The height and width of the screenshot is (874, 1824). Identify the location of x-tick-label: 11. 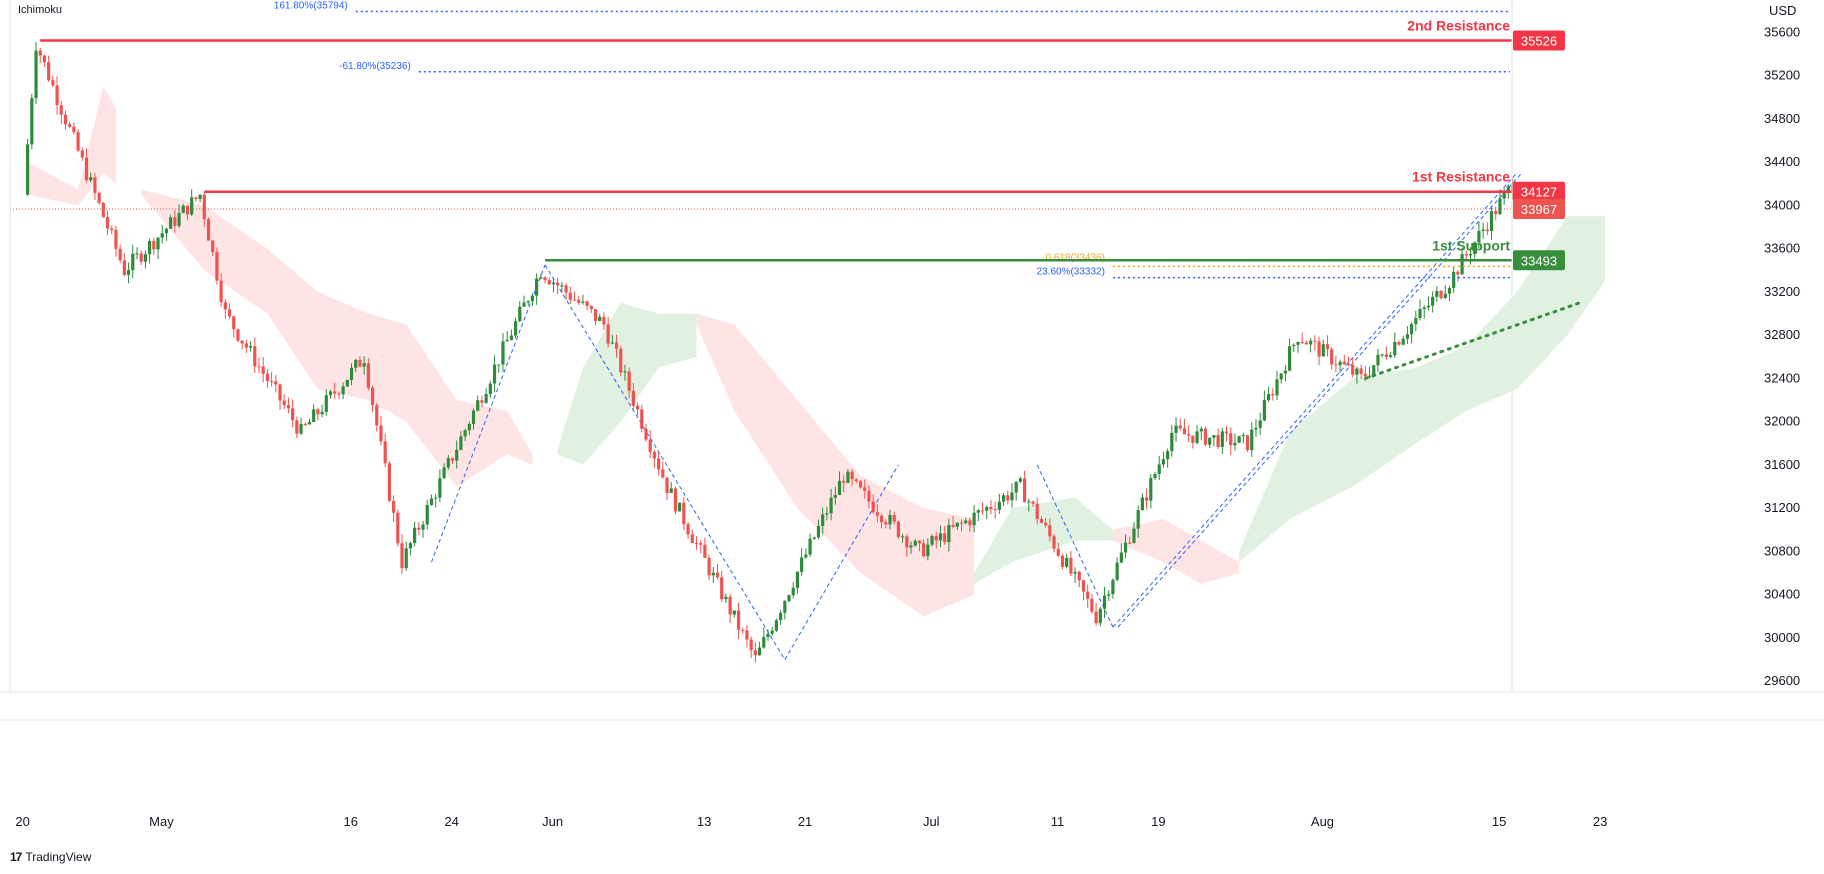
(1058, 821).